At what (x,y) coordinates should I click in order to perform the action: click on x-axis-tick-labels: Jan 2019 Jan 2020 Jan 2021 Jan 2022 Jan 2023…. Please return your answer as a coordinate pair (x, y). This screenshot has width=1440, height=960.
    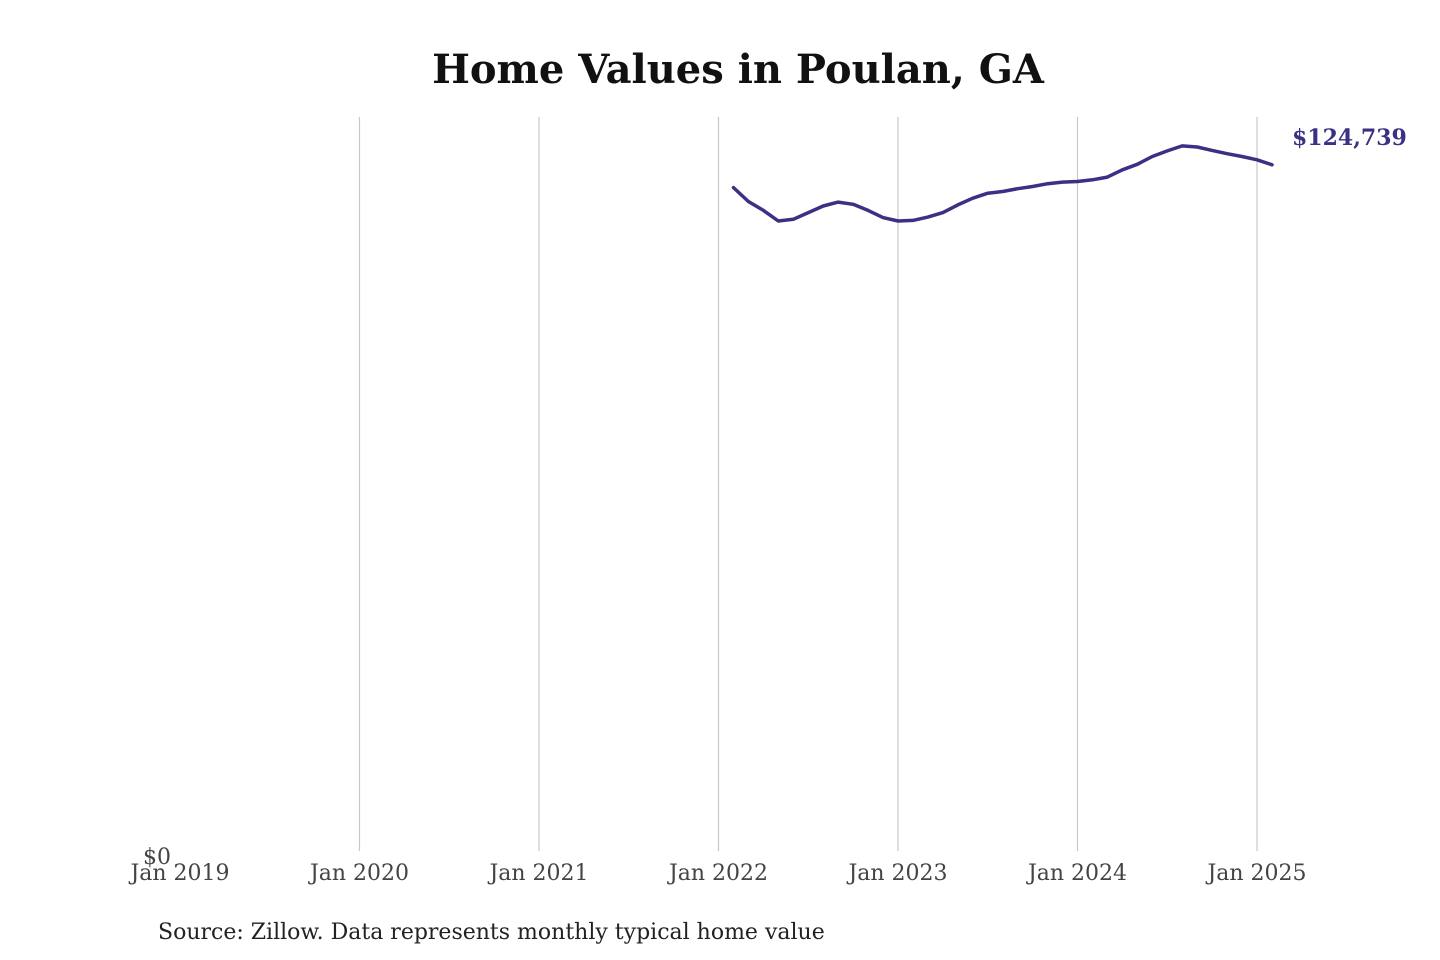
    Looking at the image, I should click on (717, 873).